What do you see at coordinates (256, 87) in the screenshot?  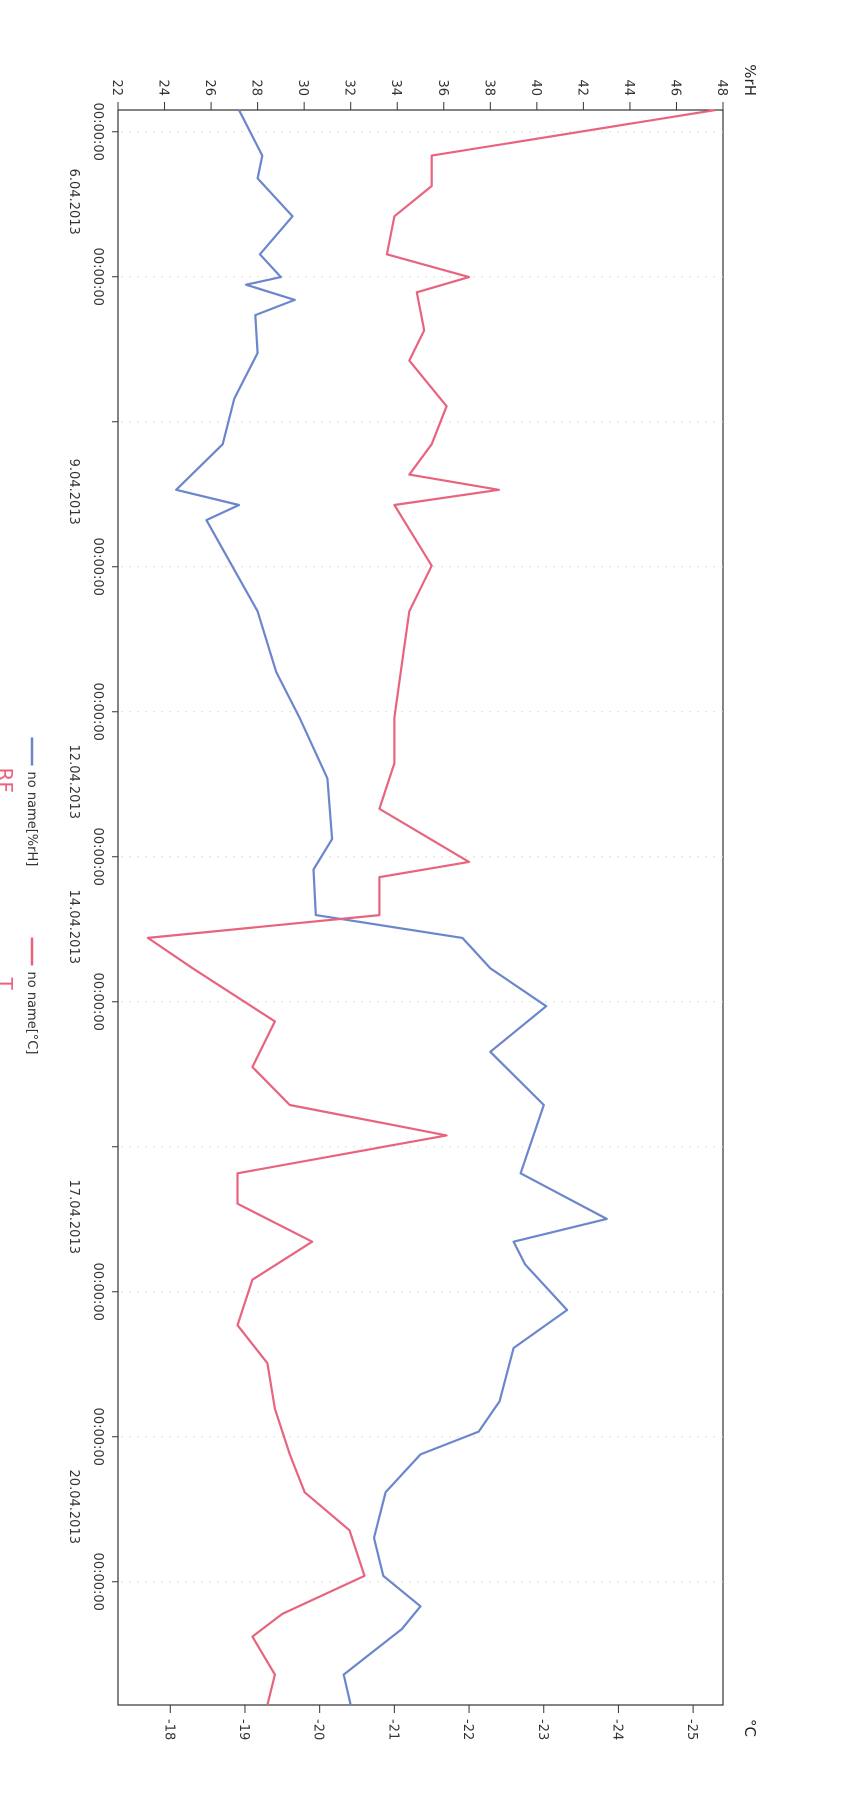 I see `rh-axis-tick-label: 28` at bounding box center [256, 87].